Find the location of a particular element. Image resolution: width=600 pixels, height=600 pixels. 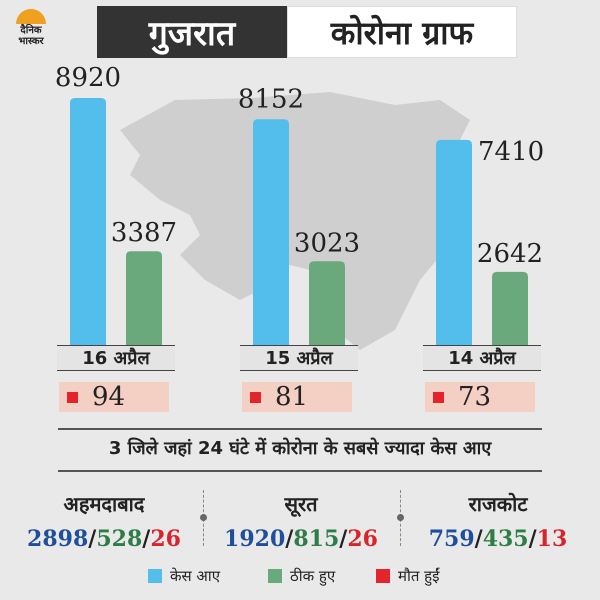

district-numbers: 2898/528/26 is located at coordinates (104, 539).